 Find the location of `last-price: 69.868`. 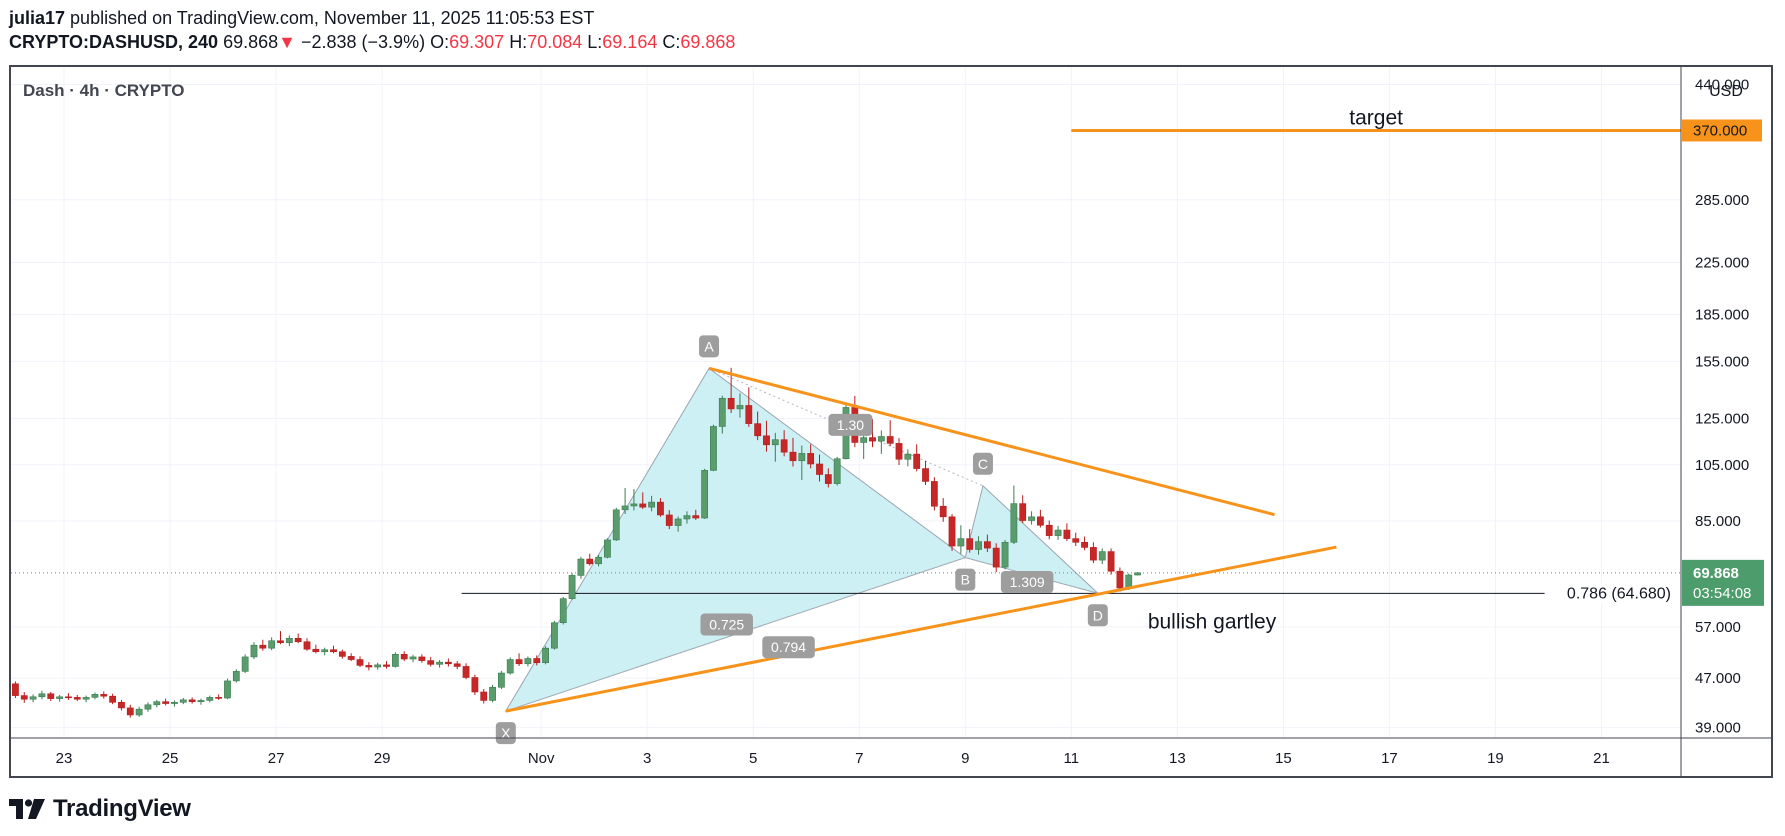

last-price: 69.868 is located at coordinates (251, 42).